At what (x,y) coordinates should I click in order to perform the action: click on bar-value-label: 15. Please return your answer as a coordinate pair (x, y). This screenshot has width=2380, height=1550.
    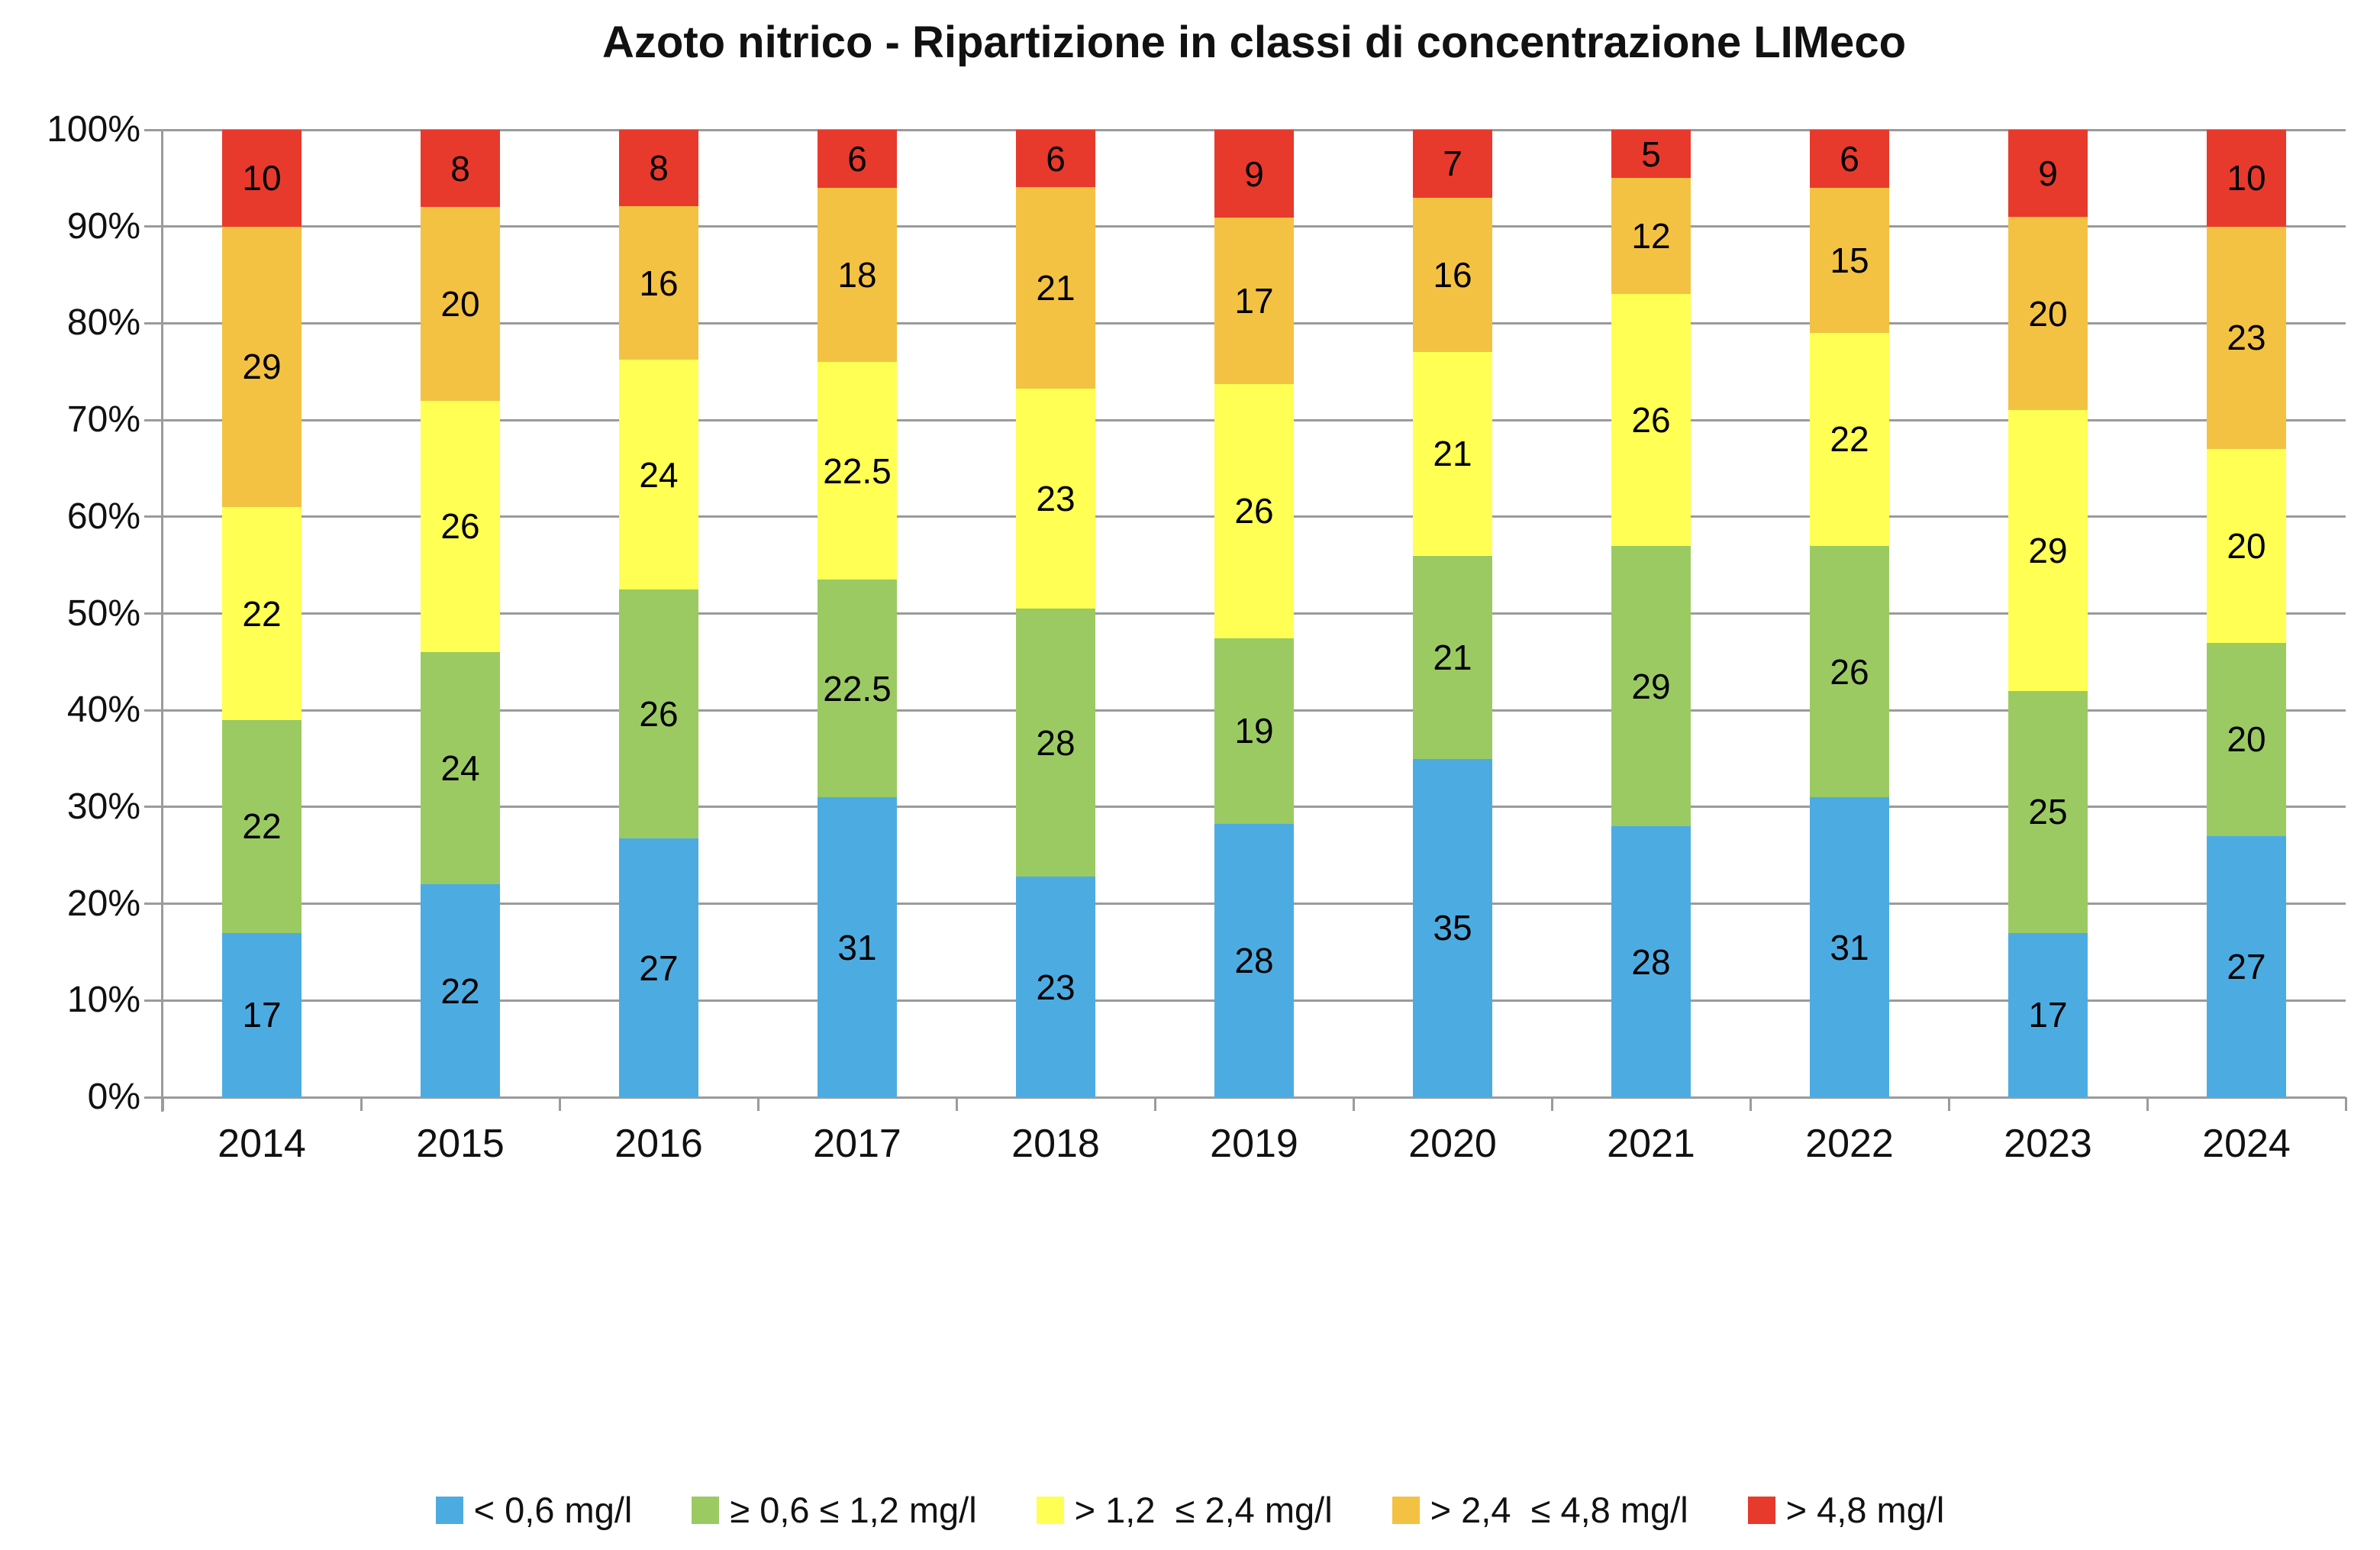
    Looking at the image, I should click on (1849, 261).